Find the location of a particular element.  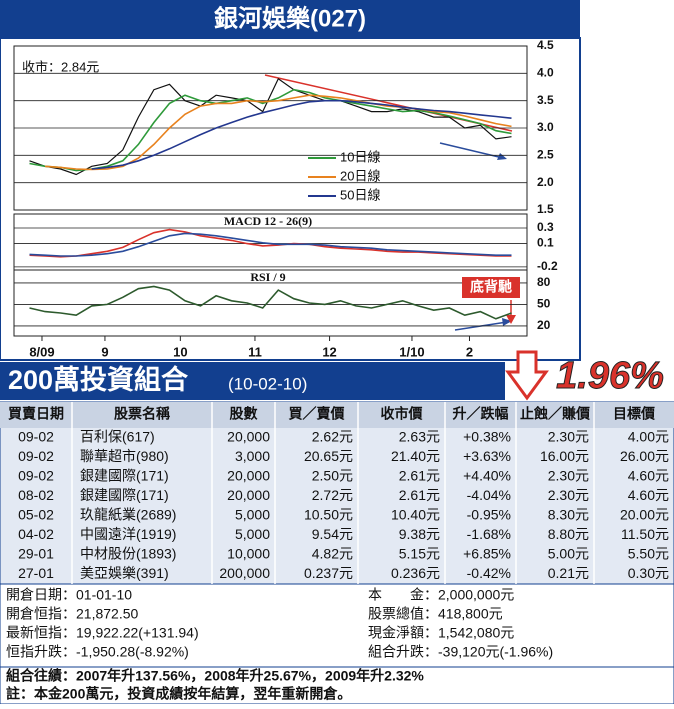

table-cell: 百利保(617) is located at coordinates (117, 437).